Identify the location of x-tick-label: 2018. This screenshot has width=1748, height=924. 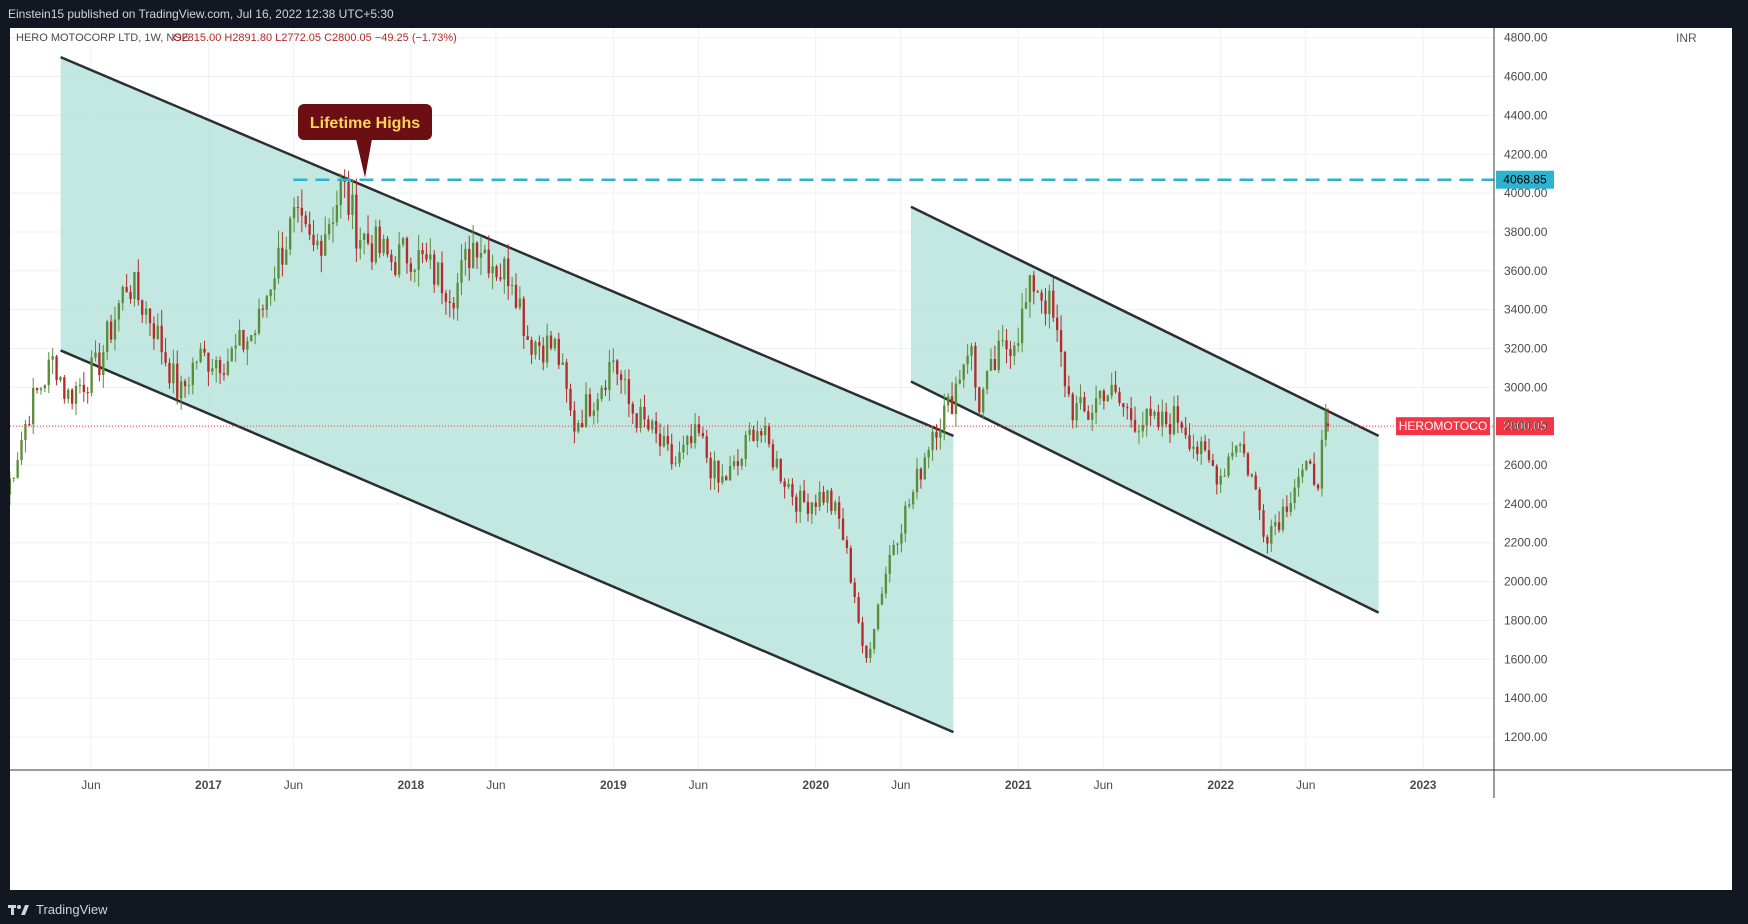
(411, 785).